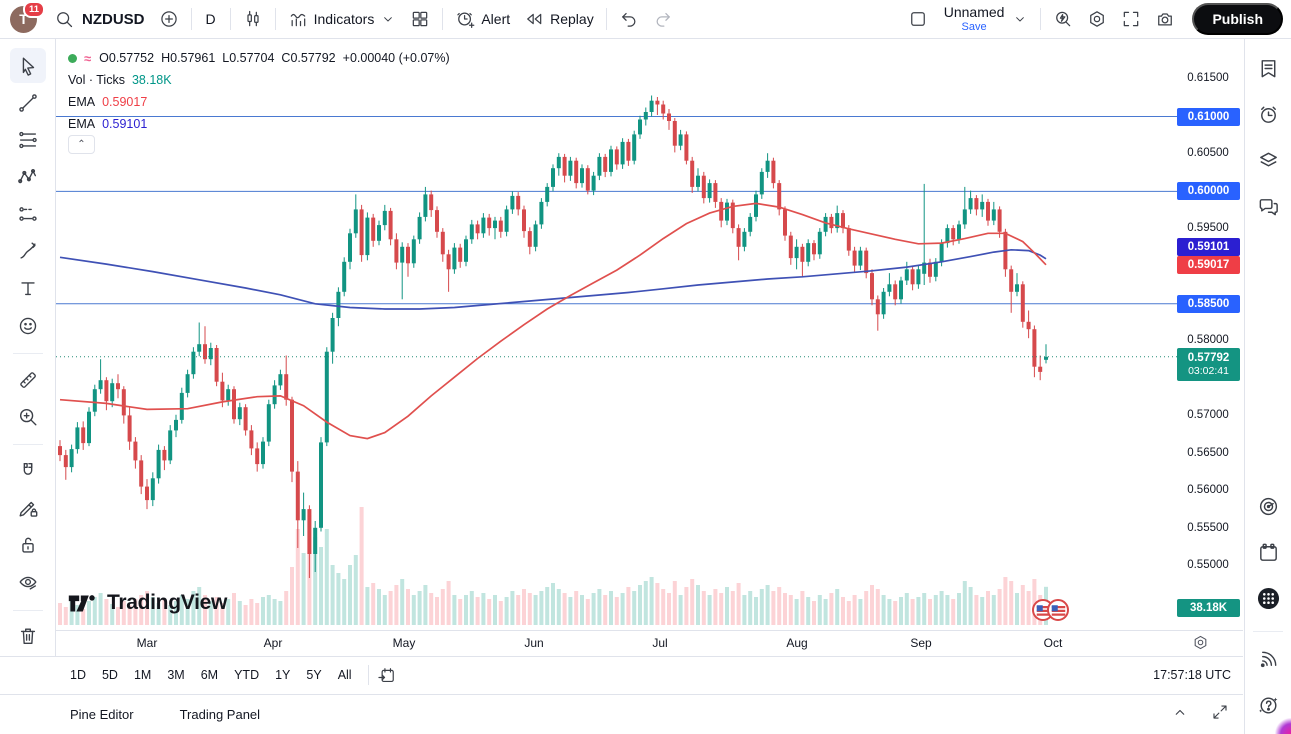 The height and width of the screenshot is (734, 1291). Describe the element at coordinates (78, 675) in the screenshot. I see `range-1d-button: 1D` at that location.